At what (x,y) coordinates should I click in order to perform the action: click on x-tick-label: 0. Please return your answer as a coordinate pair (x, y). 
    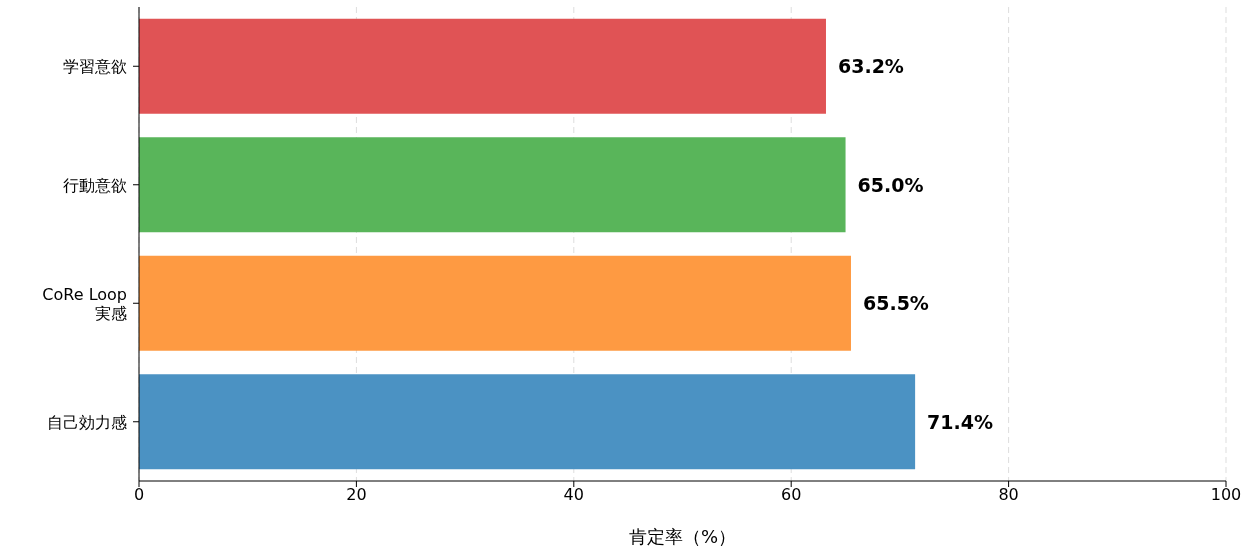
    Looking at the image, I should click on (139, 495).